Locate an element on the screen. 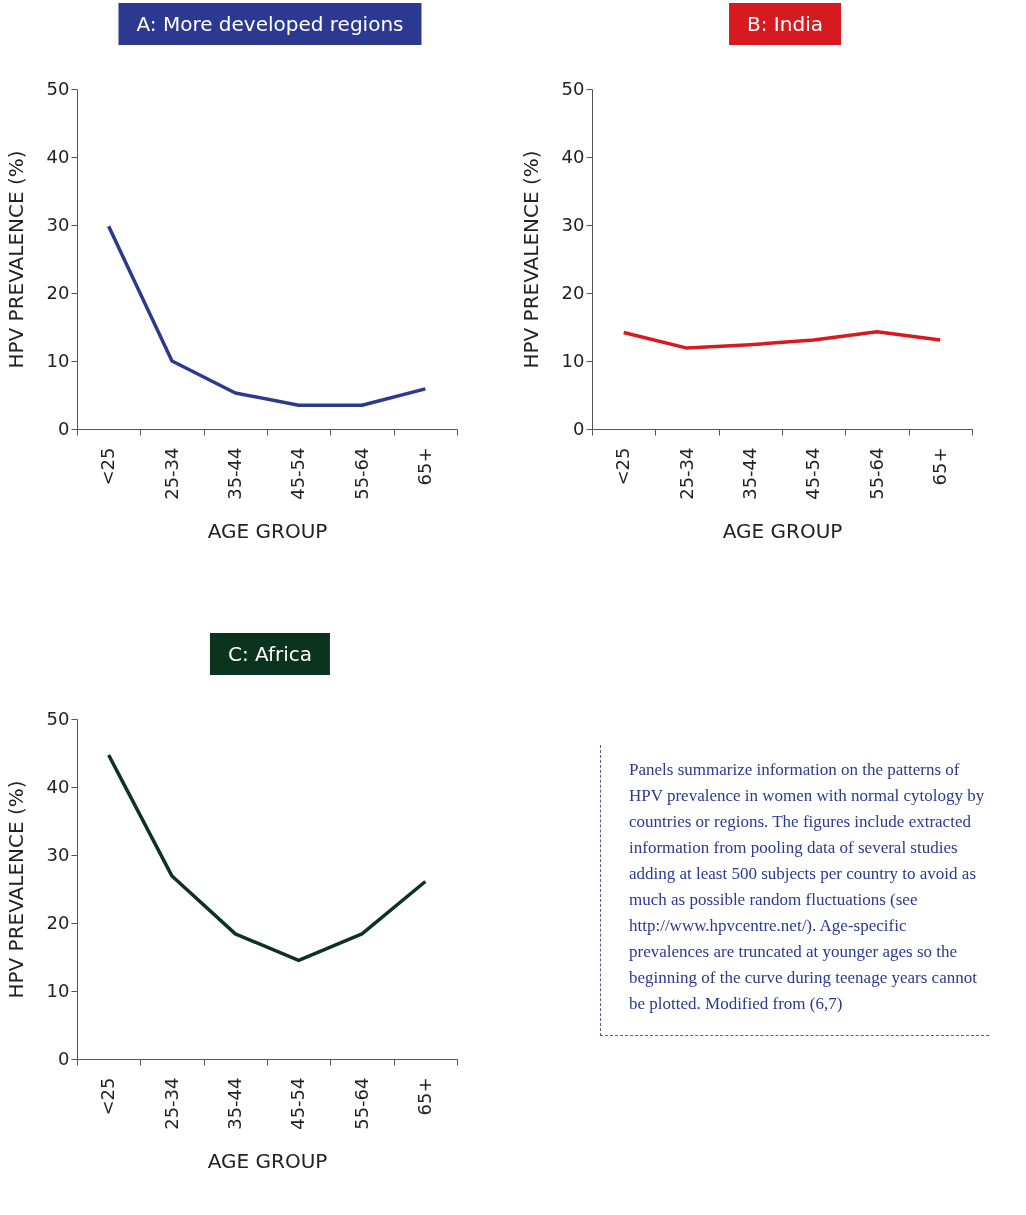 This screenshot has height=1215, width=1026. text: Panels summarize information on the patterns of HPV prevalence in women with normal cytology by countries or regions. The figures include extracted information from pooling data of several studies adding at least 500 subjects per country to avoid as much as possible random fluctuations (see http://www.hpvcentre.net/). Age-specific prevalences are truncated at younger ages so the beginning of the curve during teenage years cannot be plotted. Modified from (6,7) is located at coordinates (807, 886).